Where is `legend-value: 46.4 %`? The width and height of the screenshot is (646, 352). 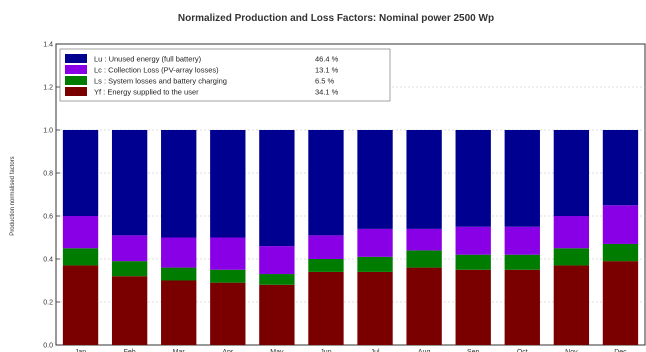 legend-value: 46.4 % is located at coordinates (327, 59).